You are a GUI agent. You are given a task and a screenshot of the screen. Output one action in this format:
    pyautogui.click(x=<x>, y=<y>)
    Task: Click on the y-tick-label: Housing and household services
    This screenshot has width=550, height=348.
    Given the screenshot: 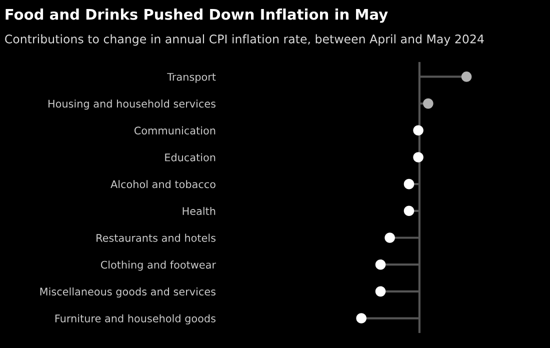 What is the action you would take?
    pyautogui.click(x=132, y=105)
    